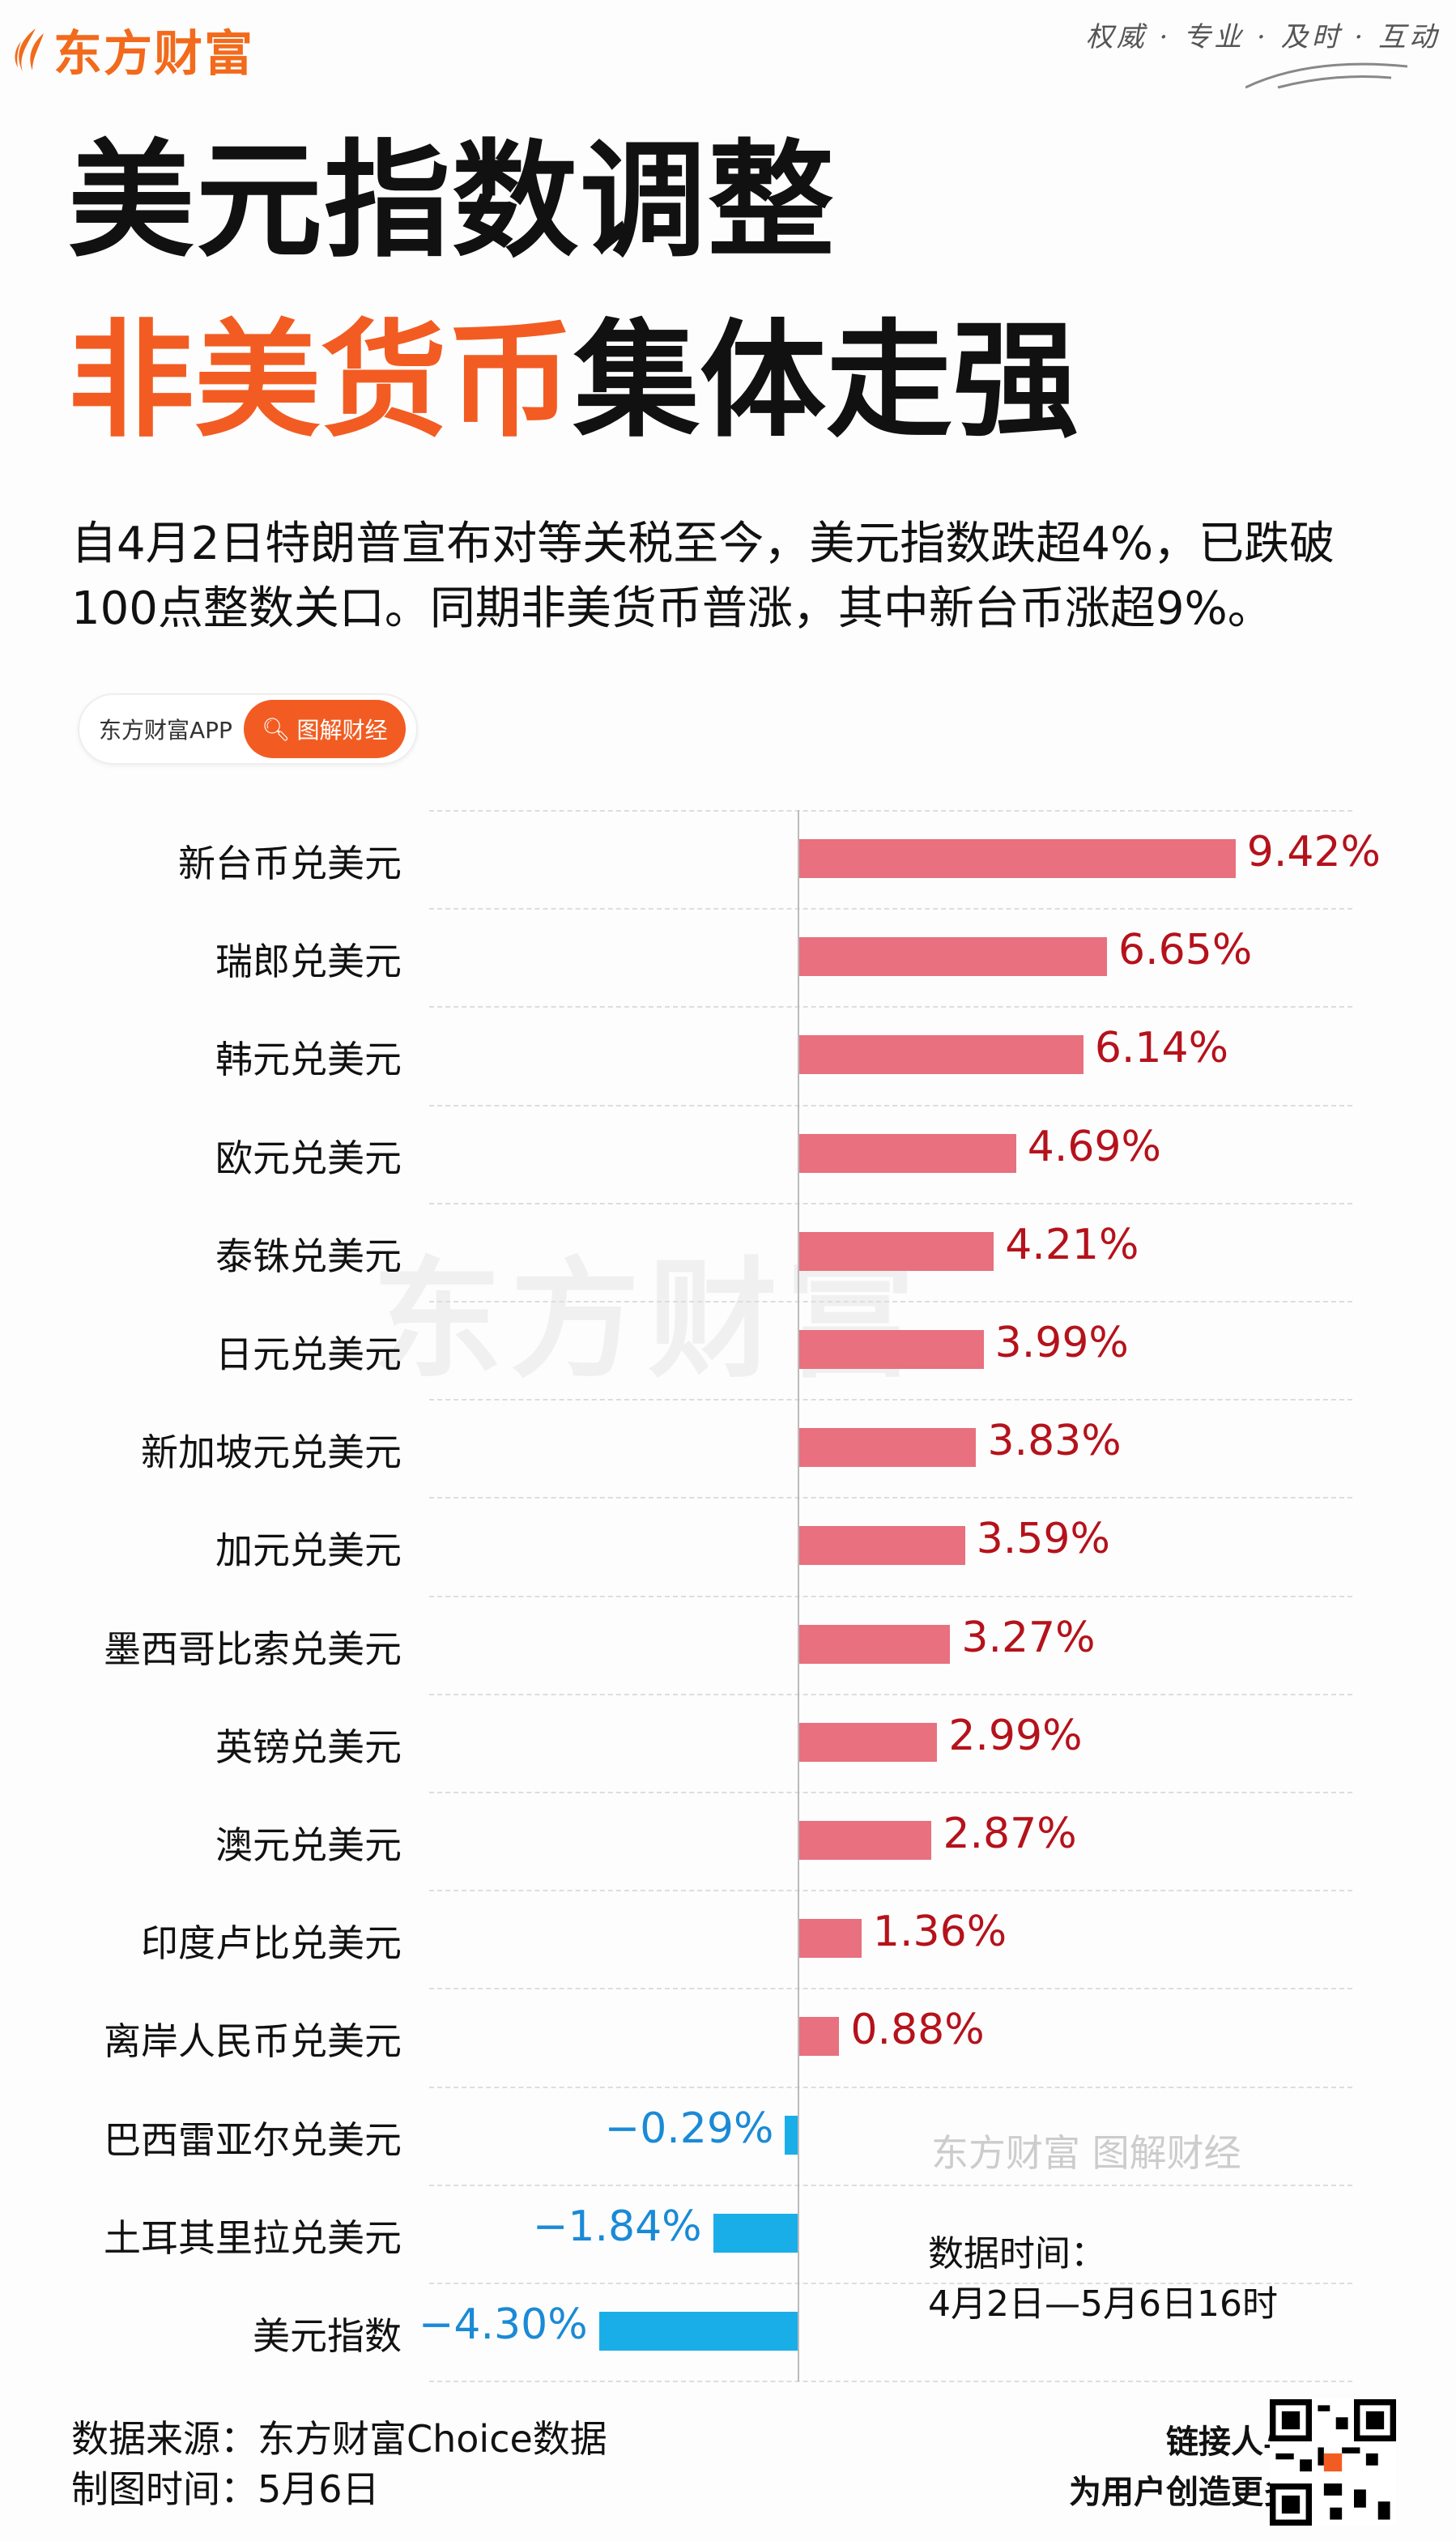 This screenshot has width=1456, height=2541. What do you see at coordinates (308, 1158) in the screenshot?
I see `category-label: 欧元兑美元` at bounding box center [308, 1158].